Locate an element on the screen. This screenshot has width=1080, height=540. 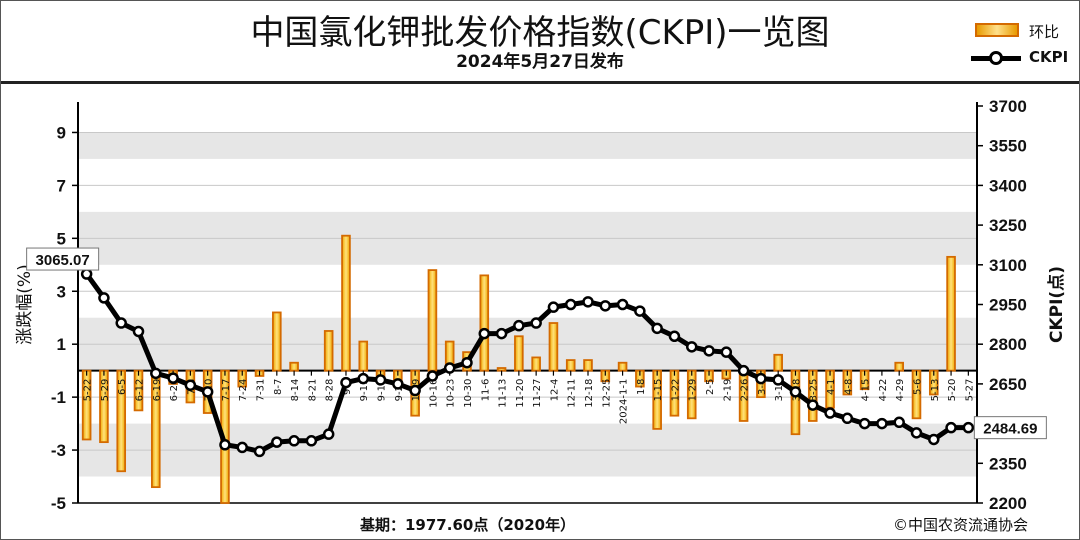
x-tick-label: 4-22 is located at coordinates (883, 390).